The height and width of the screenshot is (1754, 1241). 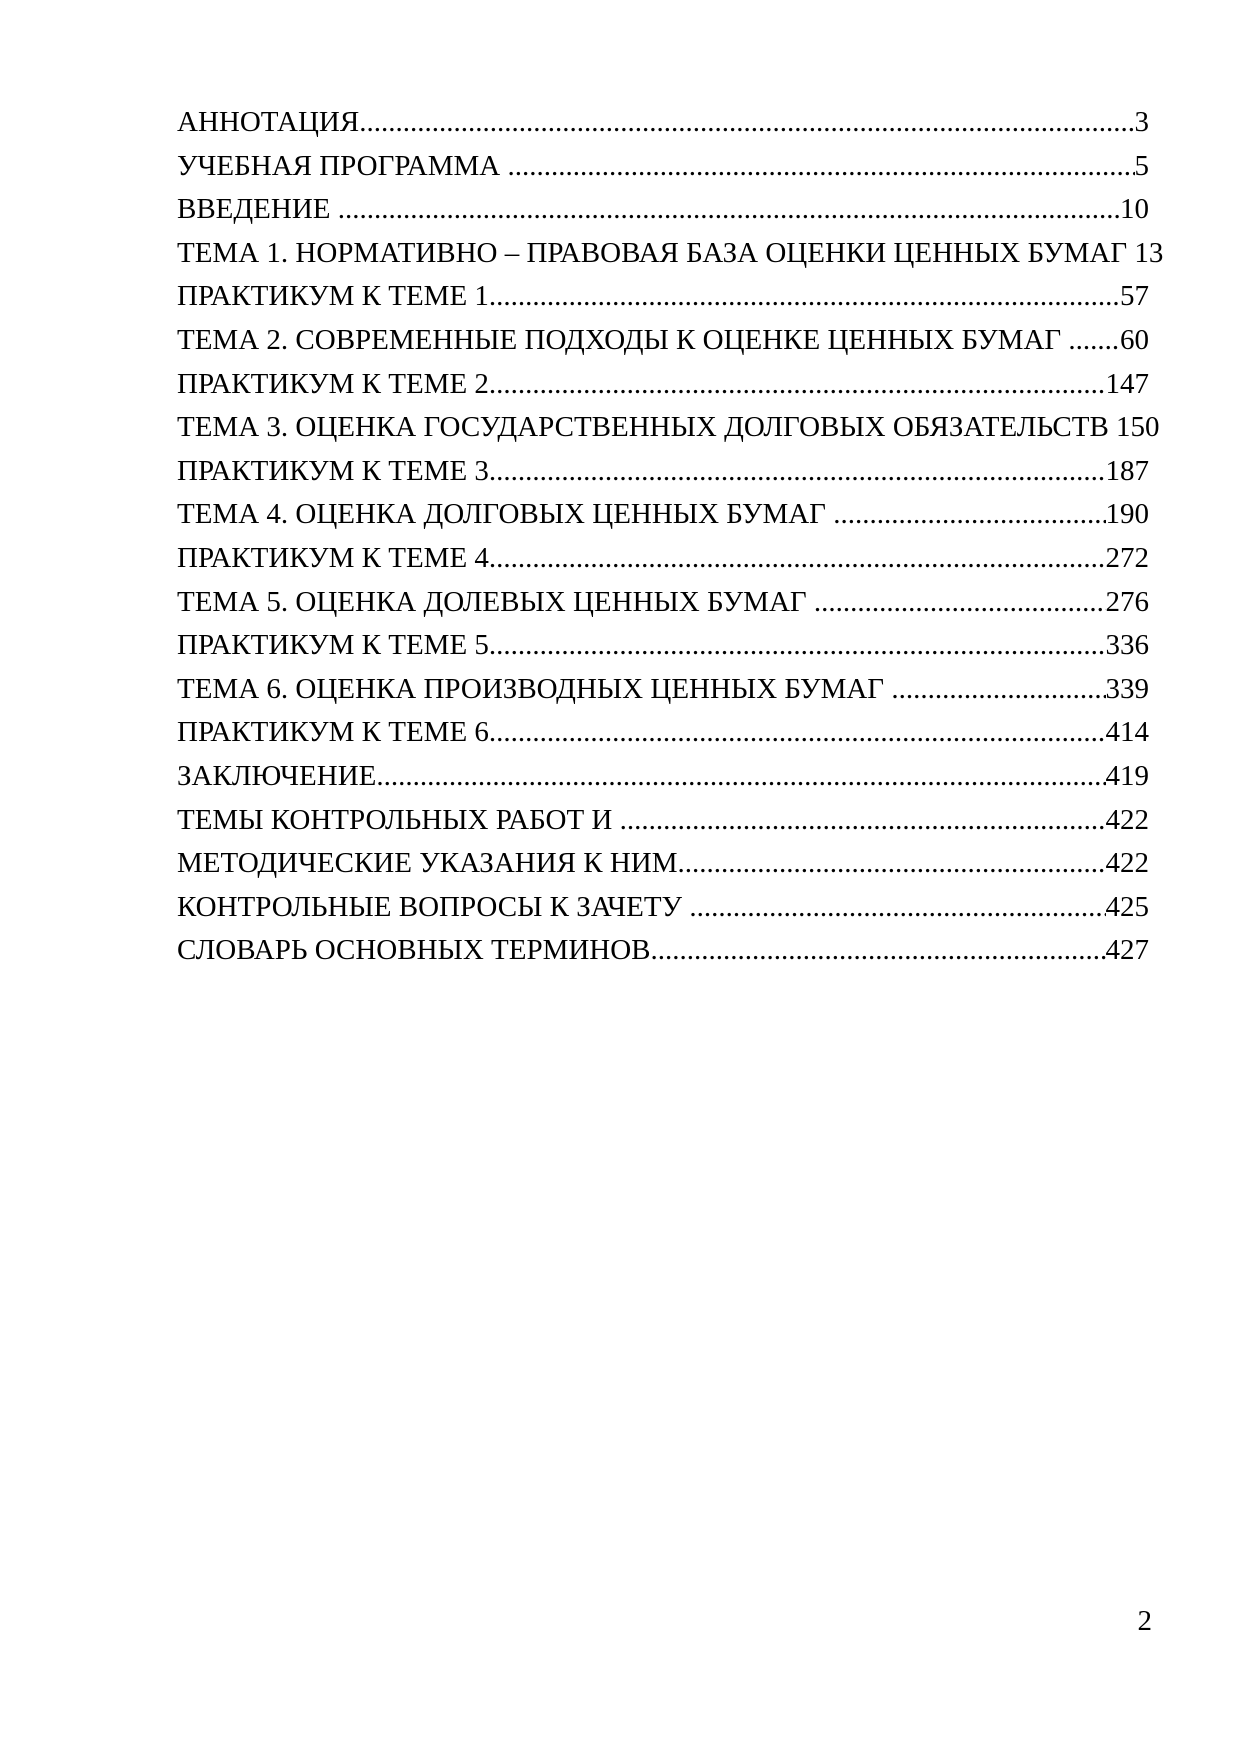 I want to click on toc-entry-title: ТЕМА 5. ОЦЕНКА ДОЛЕВЫХ ЦЕННЫХ БУМАГ, so click(x=495, y=601).